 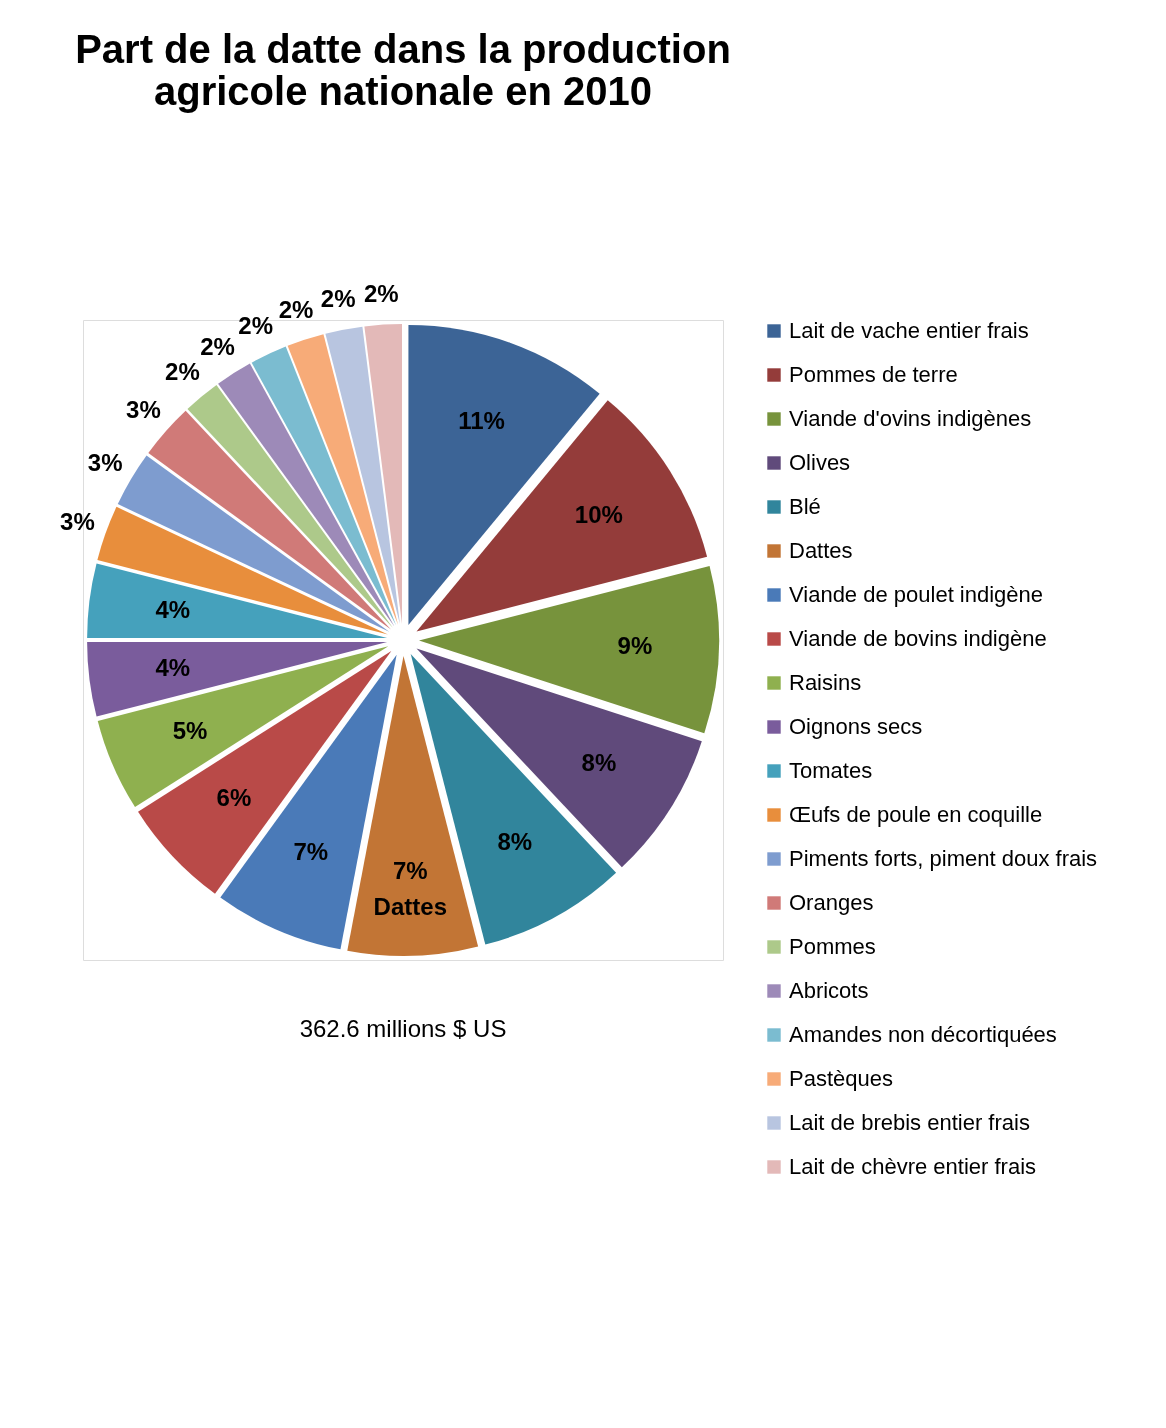 What do you see at coordinates (909, 330) in the screenshot?
I see `legend-label: Lait de vache entier frais` at bounding box center [909, 330].